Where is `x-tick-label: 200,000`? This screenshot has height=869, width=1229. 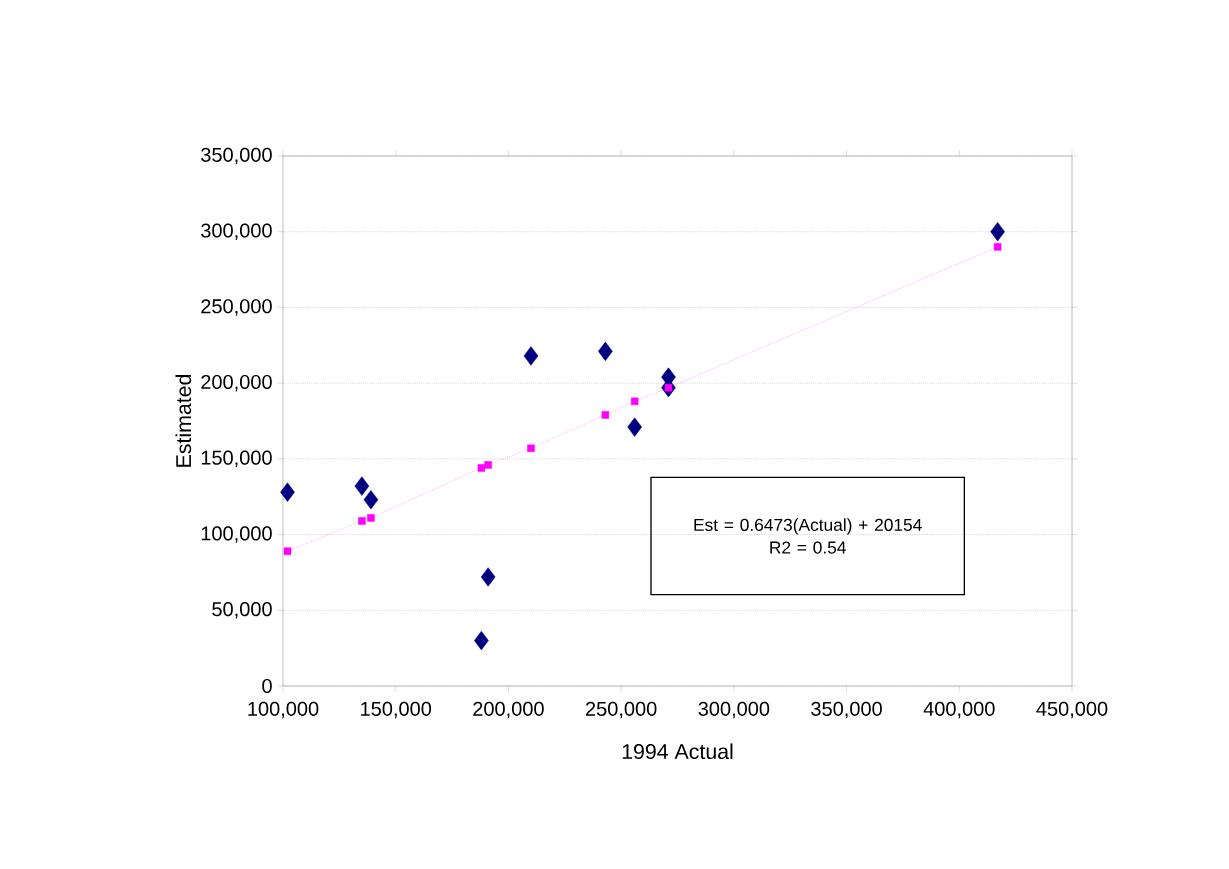
x-tick-label: 200,000 is located at coordinates (508, 710).